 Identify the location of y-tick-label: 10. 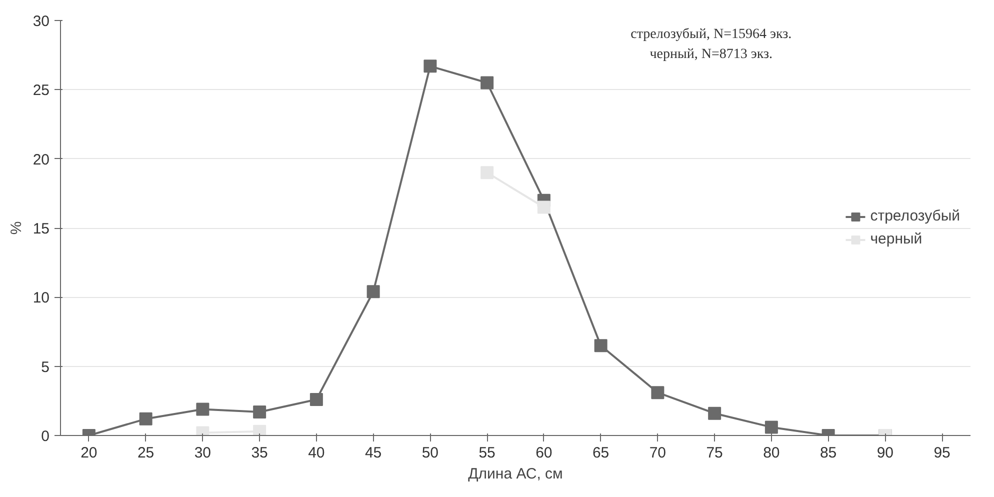
(41, 298).